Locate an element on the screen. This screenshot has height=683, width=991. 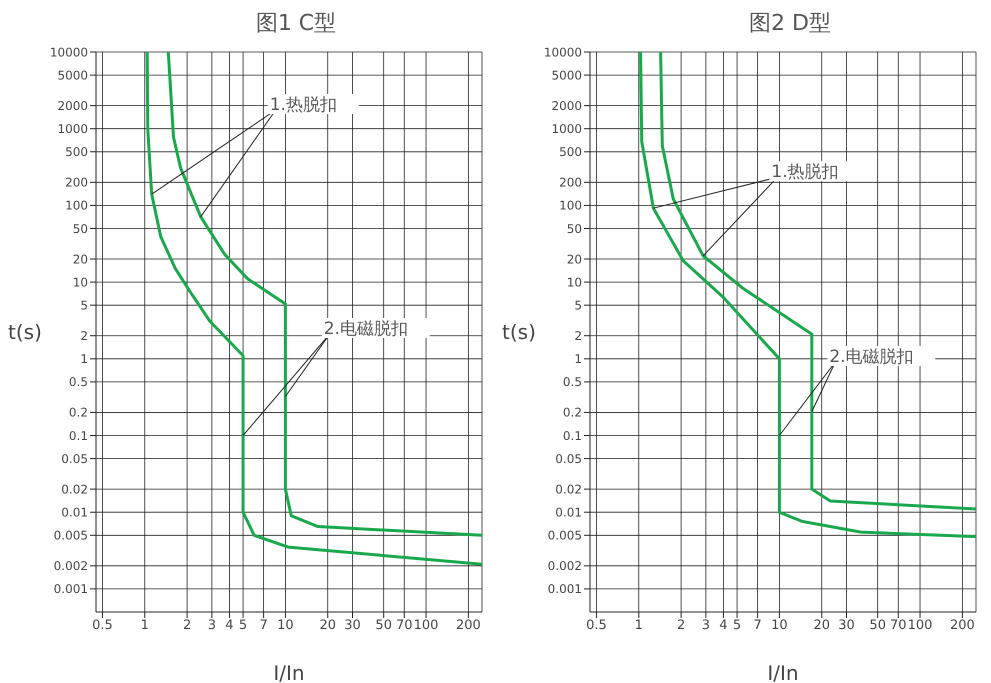
chart-title: 图1 C型 is located at coordinates (296, 24).